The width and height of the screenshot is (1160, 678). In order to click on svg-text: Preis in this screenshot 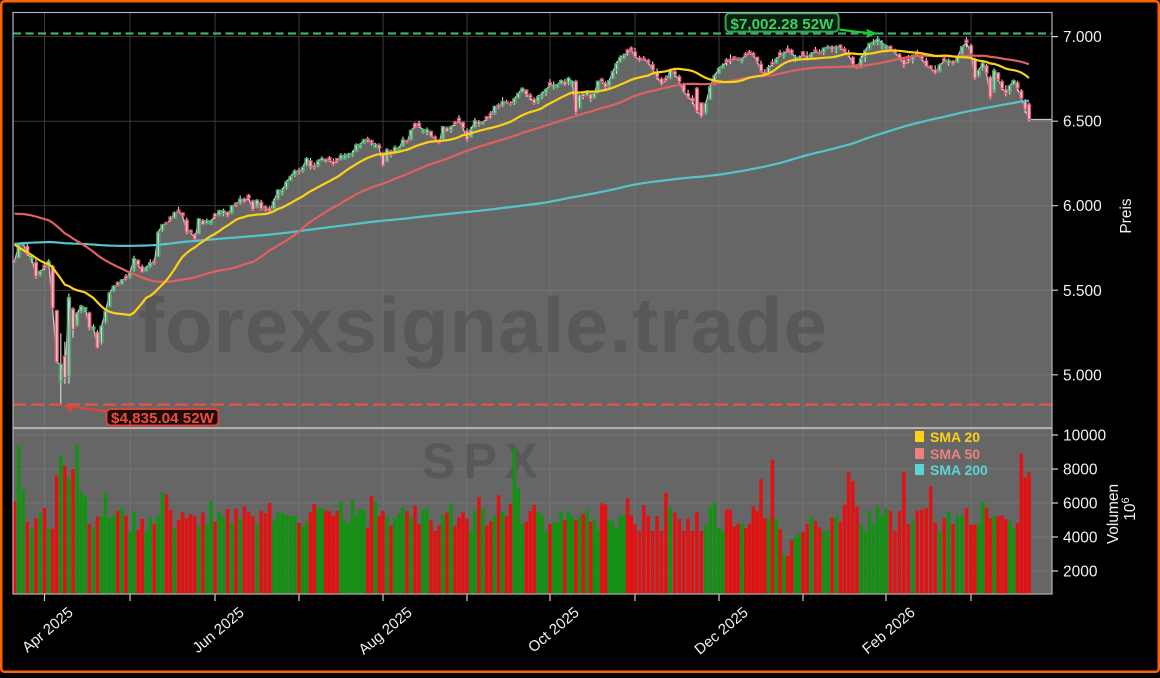, I will do `click(1126, 216)`.